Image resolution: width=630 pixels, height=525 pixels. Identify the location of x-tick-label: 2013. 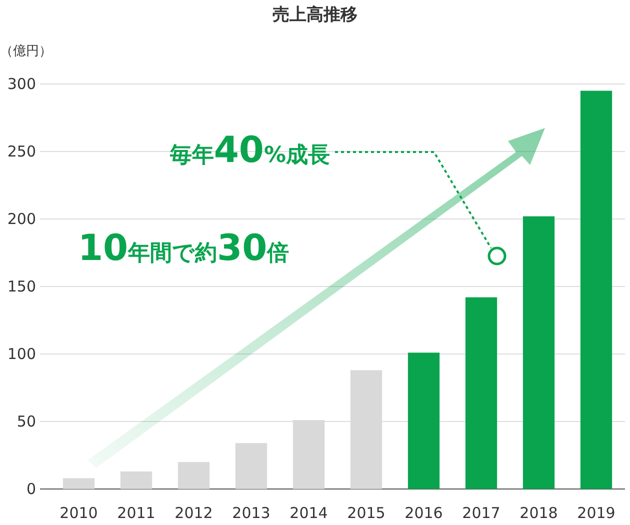
(251, 513).